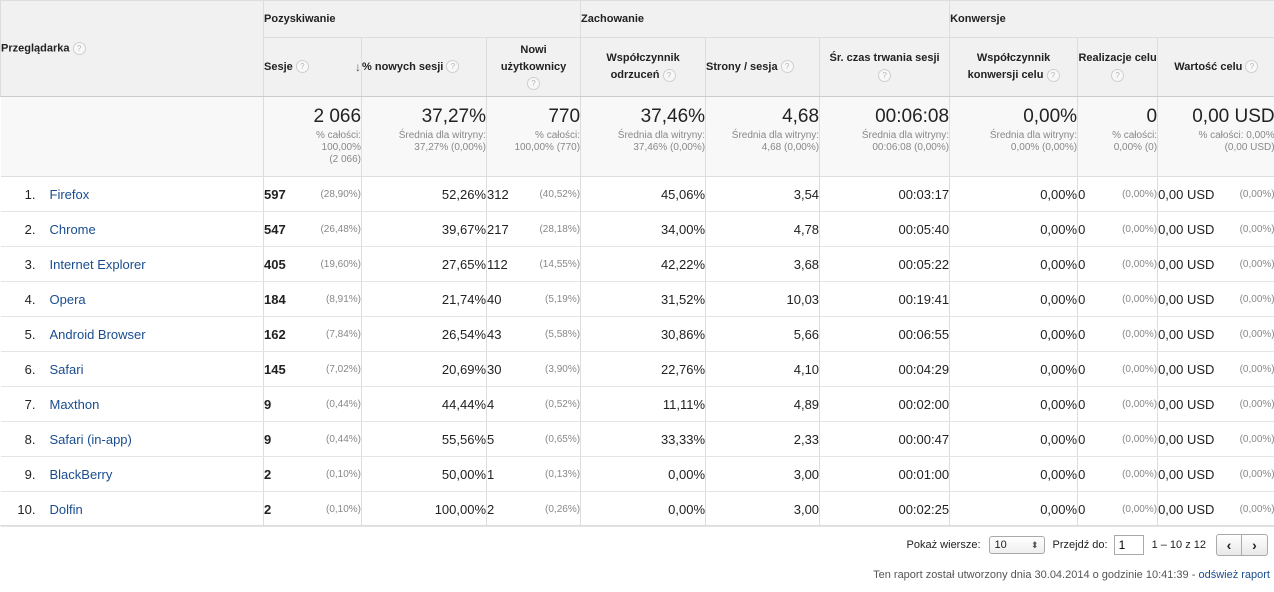 The height and width of the screenshot is (592, 1274). I want to click on col-sessions: Sesje ? ↓, so click(312, 67).